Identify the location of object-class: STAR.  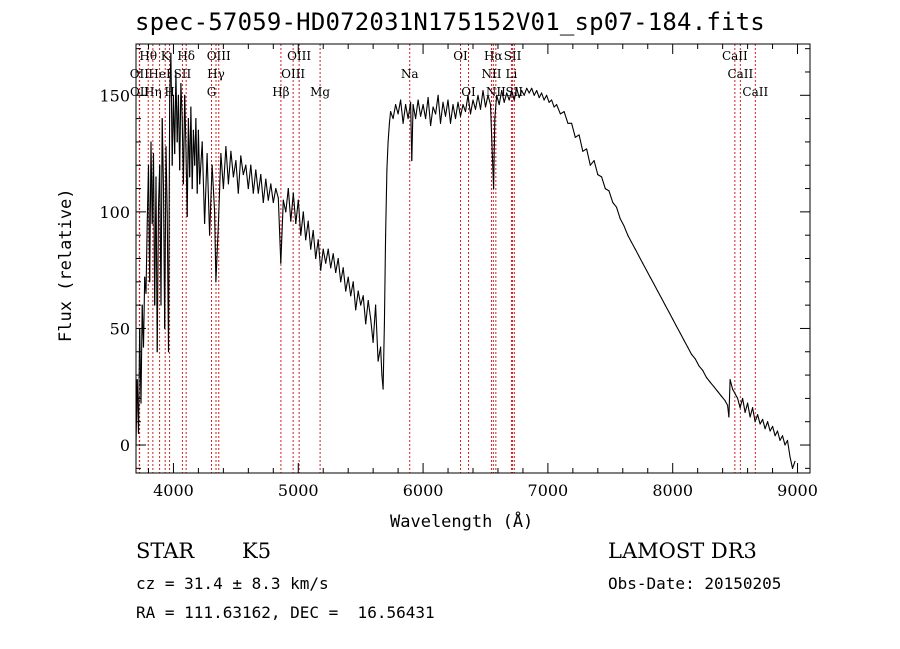
(165, 551).